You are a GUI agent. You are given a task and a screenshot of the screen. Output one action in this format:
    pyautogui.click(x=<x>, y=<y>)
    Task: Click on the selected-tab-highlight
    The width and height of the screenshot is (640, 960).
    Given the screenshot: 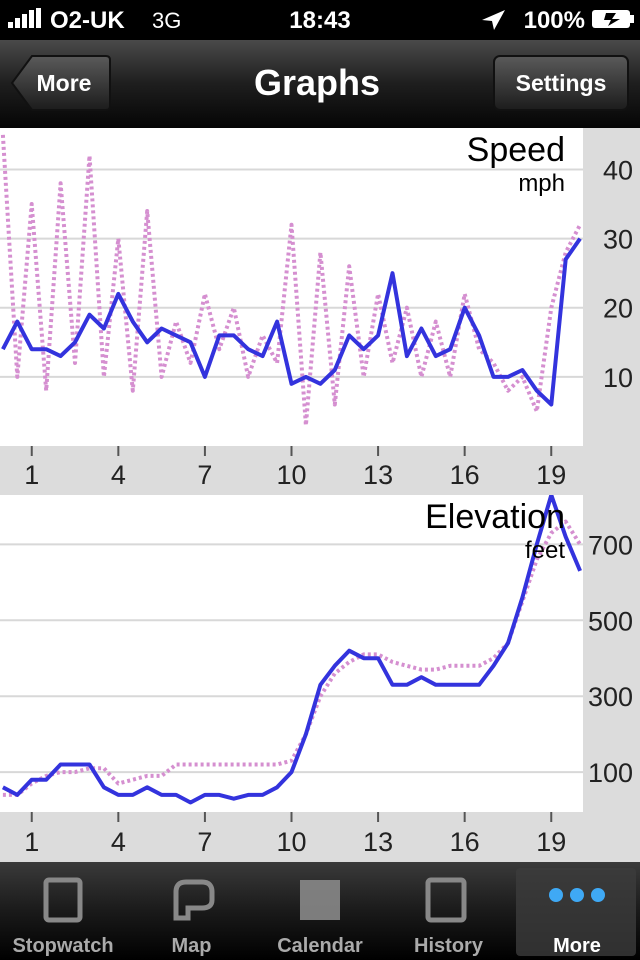 What is the action you would take?
    pyautogui.click(x=576, y=912)
    